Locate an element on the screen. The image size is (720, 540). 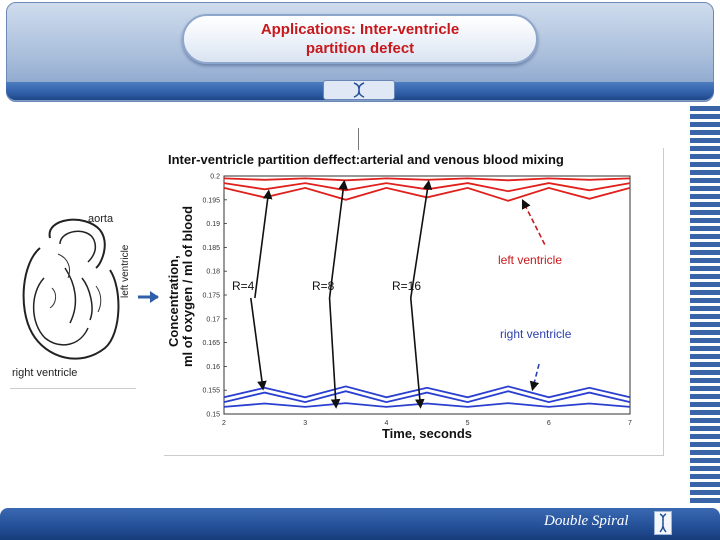
y-tick-label: 0.19 is located at coordinates (213, 224).